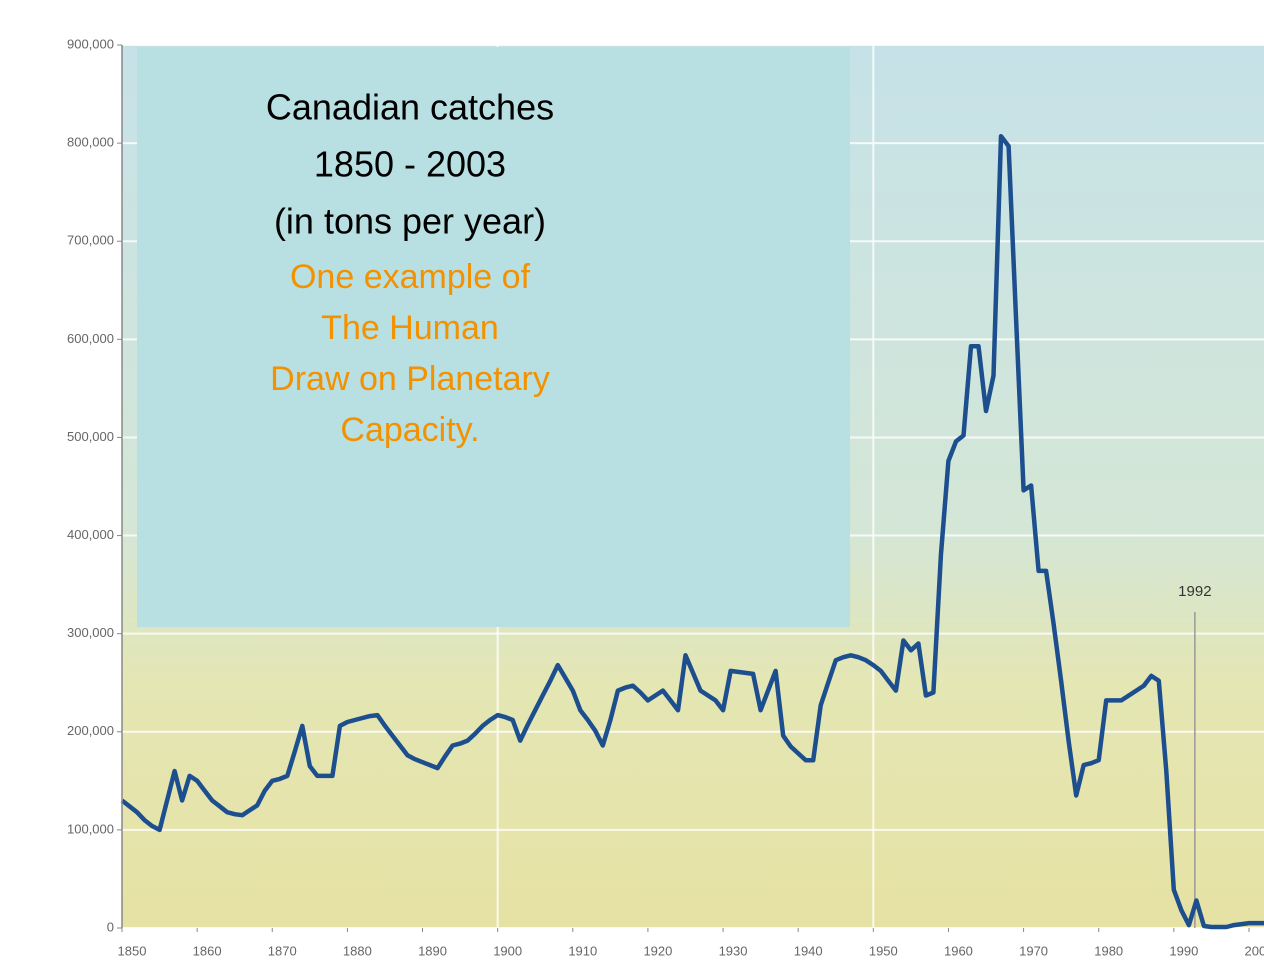 This screenshot has width=1264, height=980. I want to click on y-tick-label: 400,000, so click(90, 534).